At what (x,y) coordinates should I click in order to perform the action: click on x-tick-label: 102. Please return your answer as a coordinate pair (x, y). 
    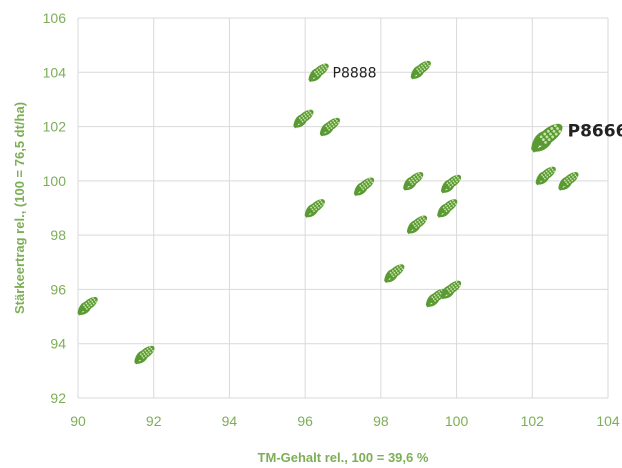
    Looking at the image, I should click on (533, 421).